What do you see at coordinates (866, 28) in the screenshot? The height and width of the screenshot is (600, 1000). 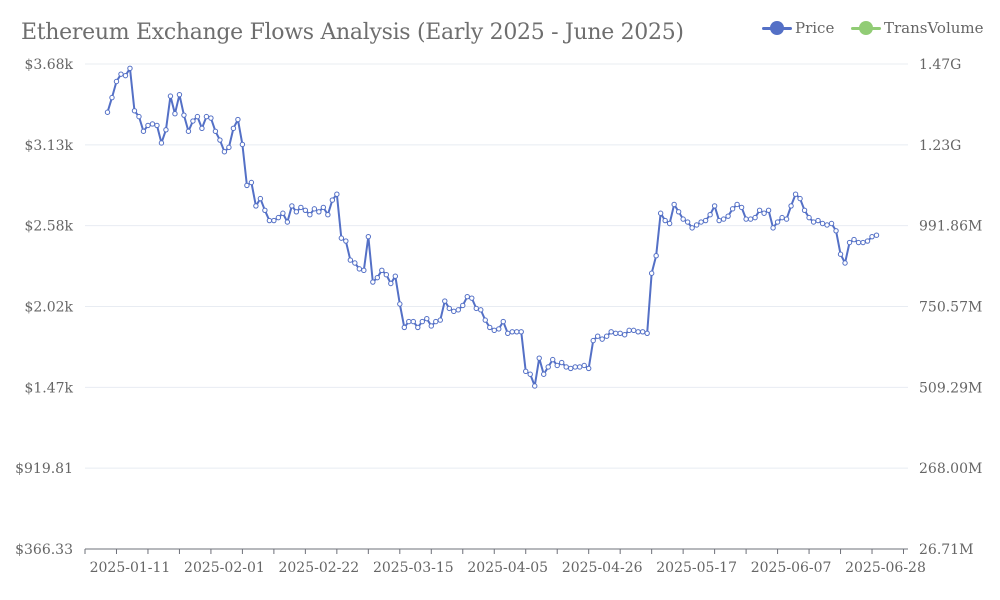 I see `transvolume-legend-swatch` at bounding box center [866, 28].